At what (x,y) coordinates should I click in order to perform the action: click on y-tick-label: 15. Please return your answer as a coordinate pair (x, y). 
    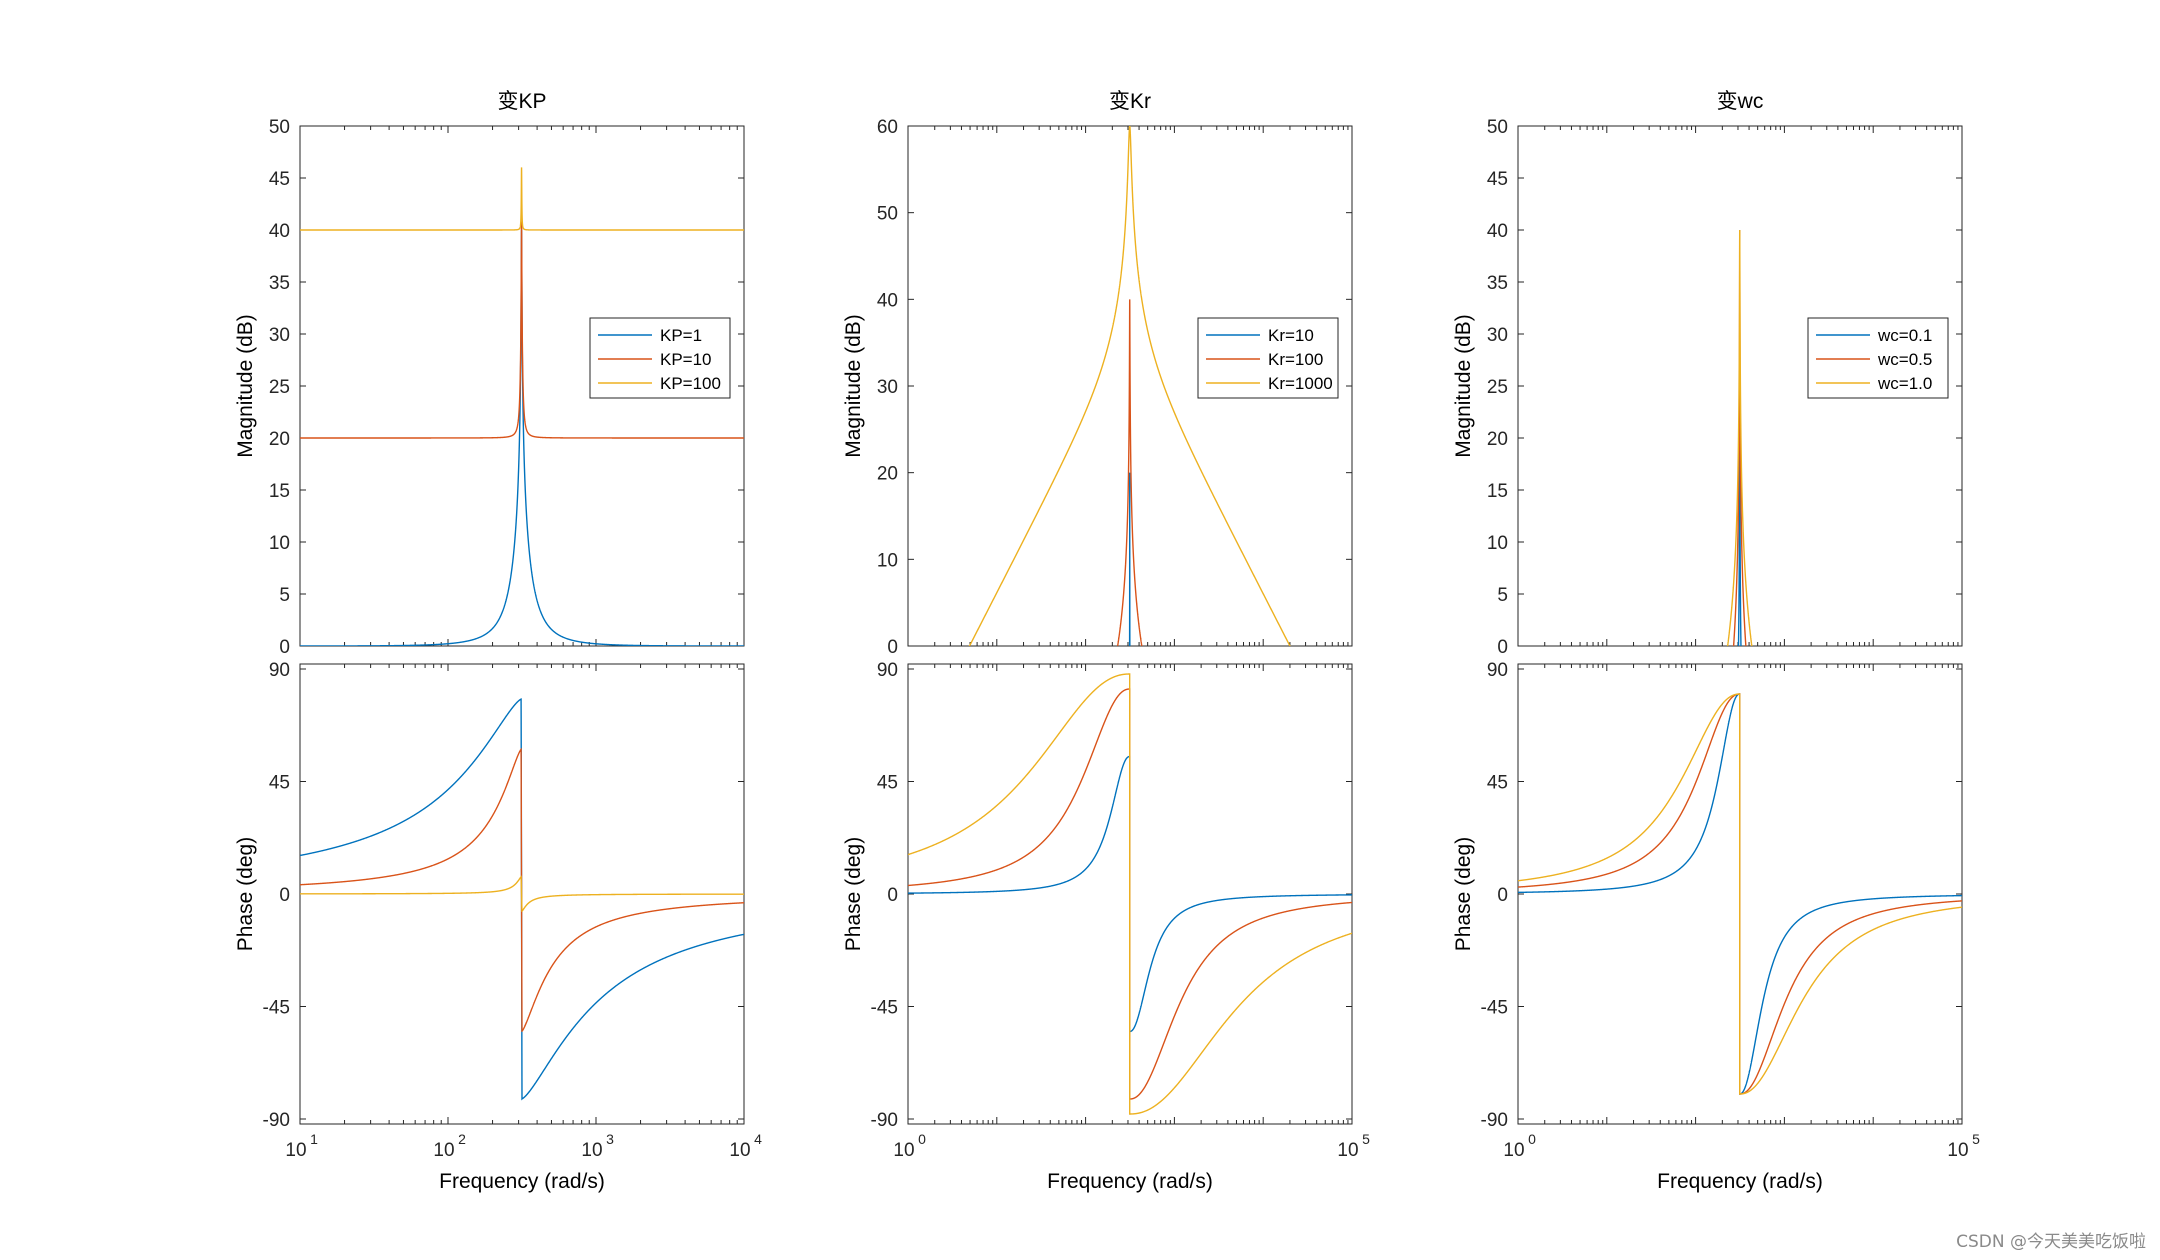
    Looking at the image, I should click on (1497, 491).